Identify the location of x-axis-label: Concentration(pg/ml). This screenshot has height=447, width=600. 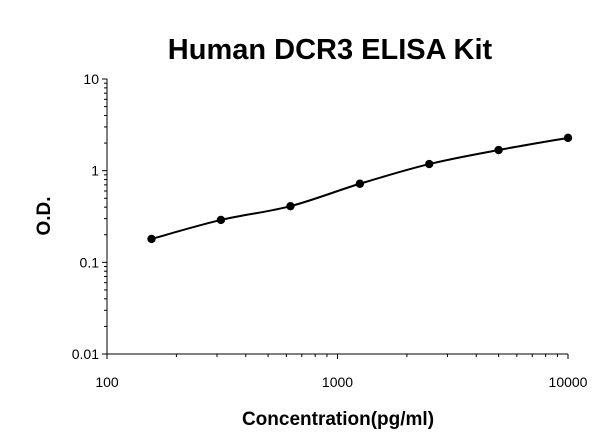
(338, 419).